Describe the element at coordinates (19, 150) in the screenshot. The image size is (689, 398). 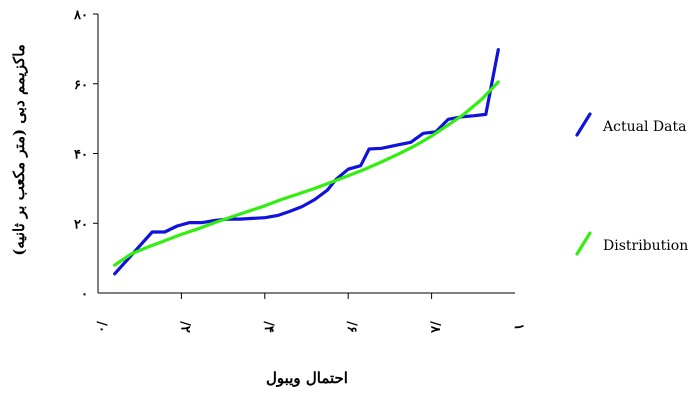
I see `y-axis-title: ماکزیمم دبی (متر مکعب بر ثانیه)` at that location.